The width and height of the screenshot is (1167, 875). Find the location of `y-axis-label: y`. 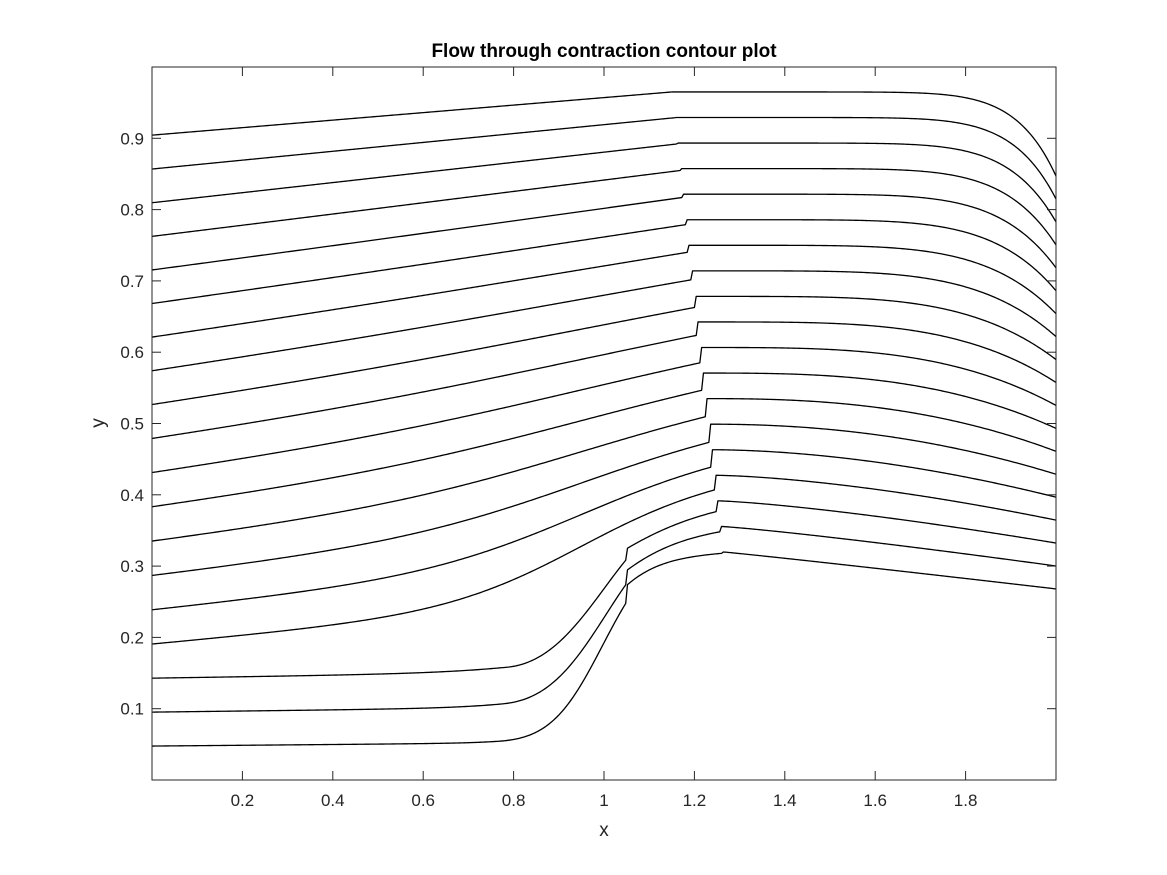

y-axis-label: y is located at coordinates (98, 423).